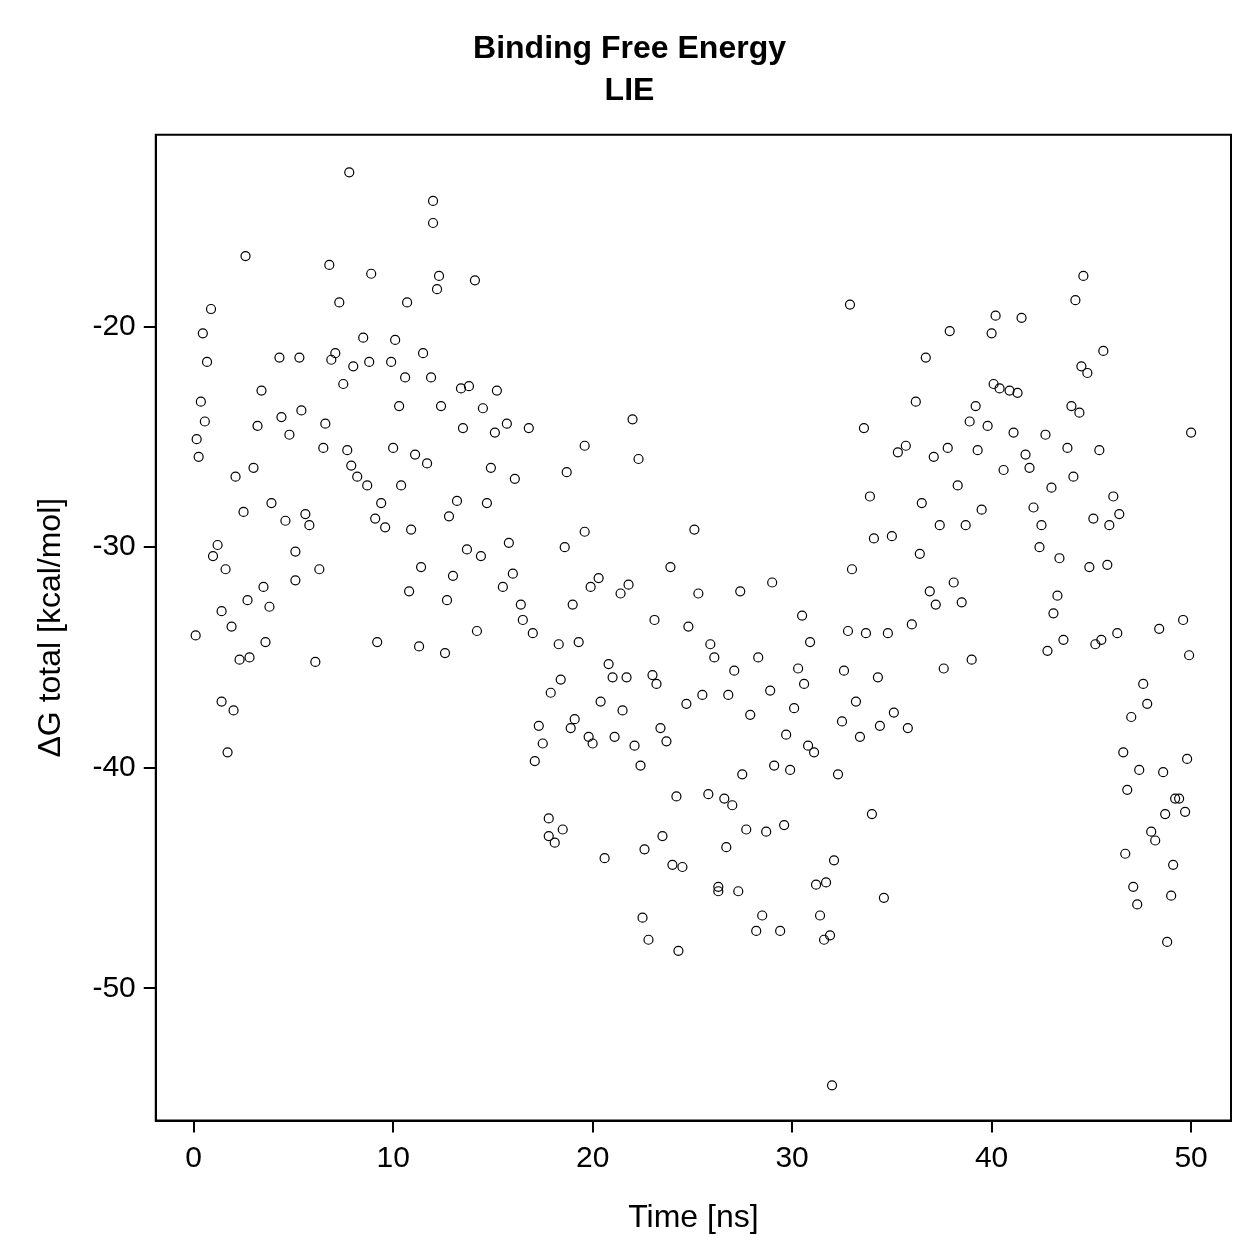 The width and height of the screenshot is (1259, 1259). Describe the element at coordinates (114, 545) in the screenshot. I see `y-tick-label: -30` at that location.